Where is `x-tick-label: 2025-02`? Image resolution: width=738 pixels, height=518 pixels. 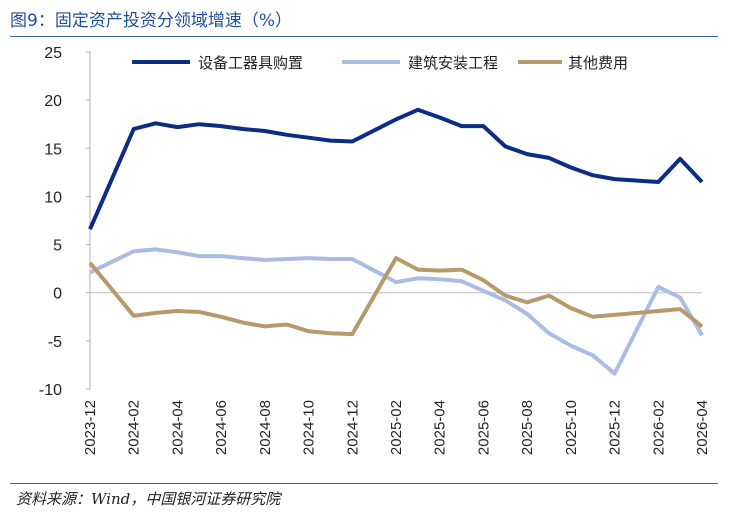 x-tick-label: 2025-02 is located at coordinates (396, 427).